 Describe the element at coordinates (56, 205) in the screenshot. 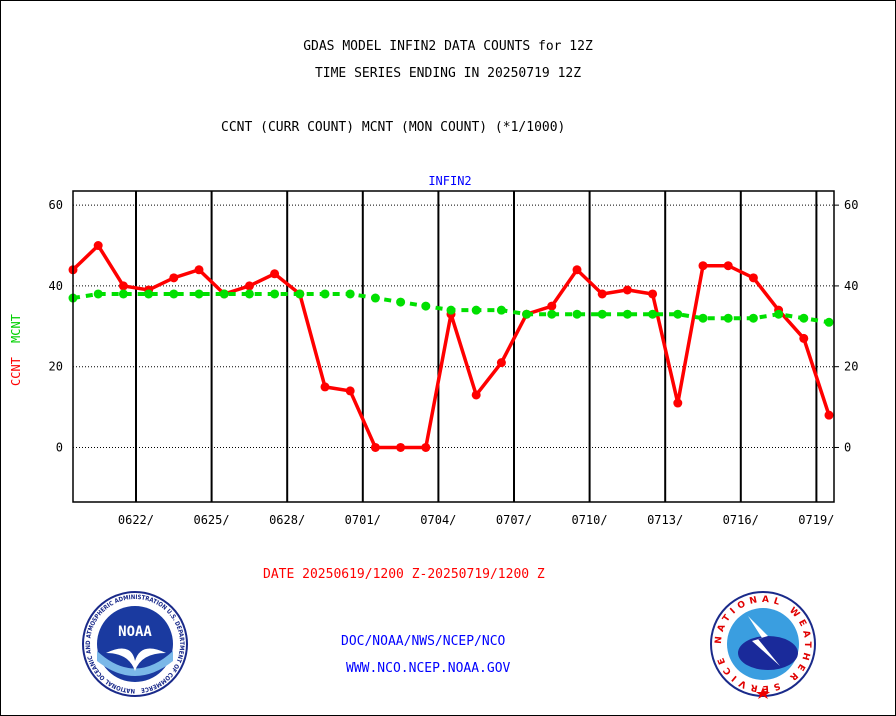

I see `y-tick-label-left: 60` at that location.